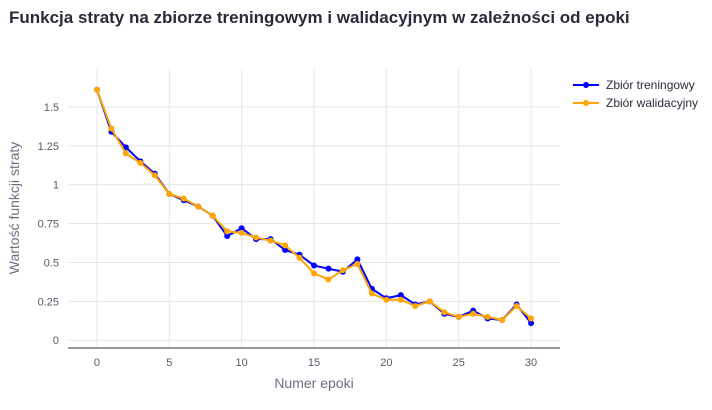 The image size is (712, 410). I want to click on x-tick-label: 30, so click(531, 363).